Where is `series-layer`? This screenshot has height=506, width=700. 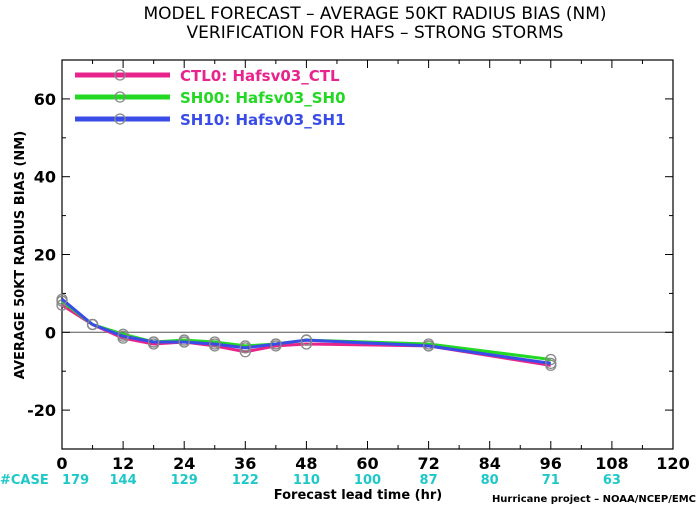
series-layer is located at coordinates (306, 332).